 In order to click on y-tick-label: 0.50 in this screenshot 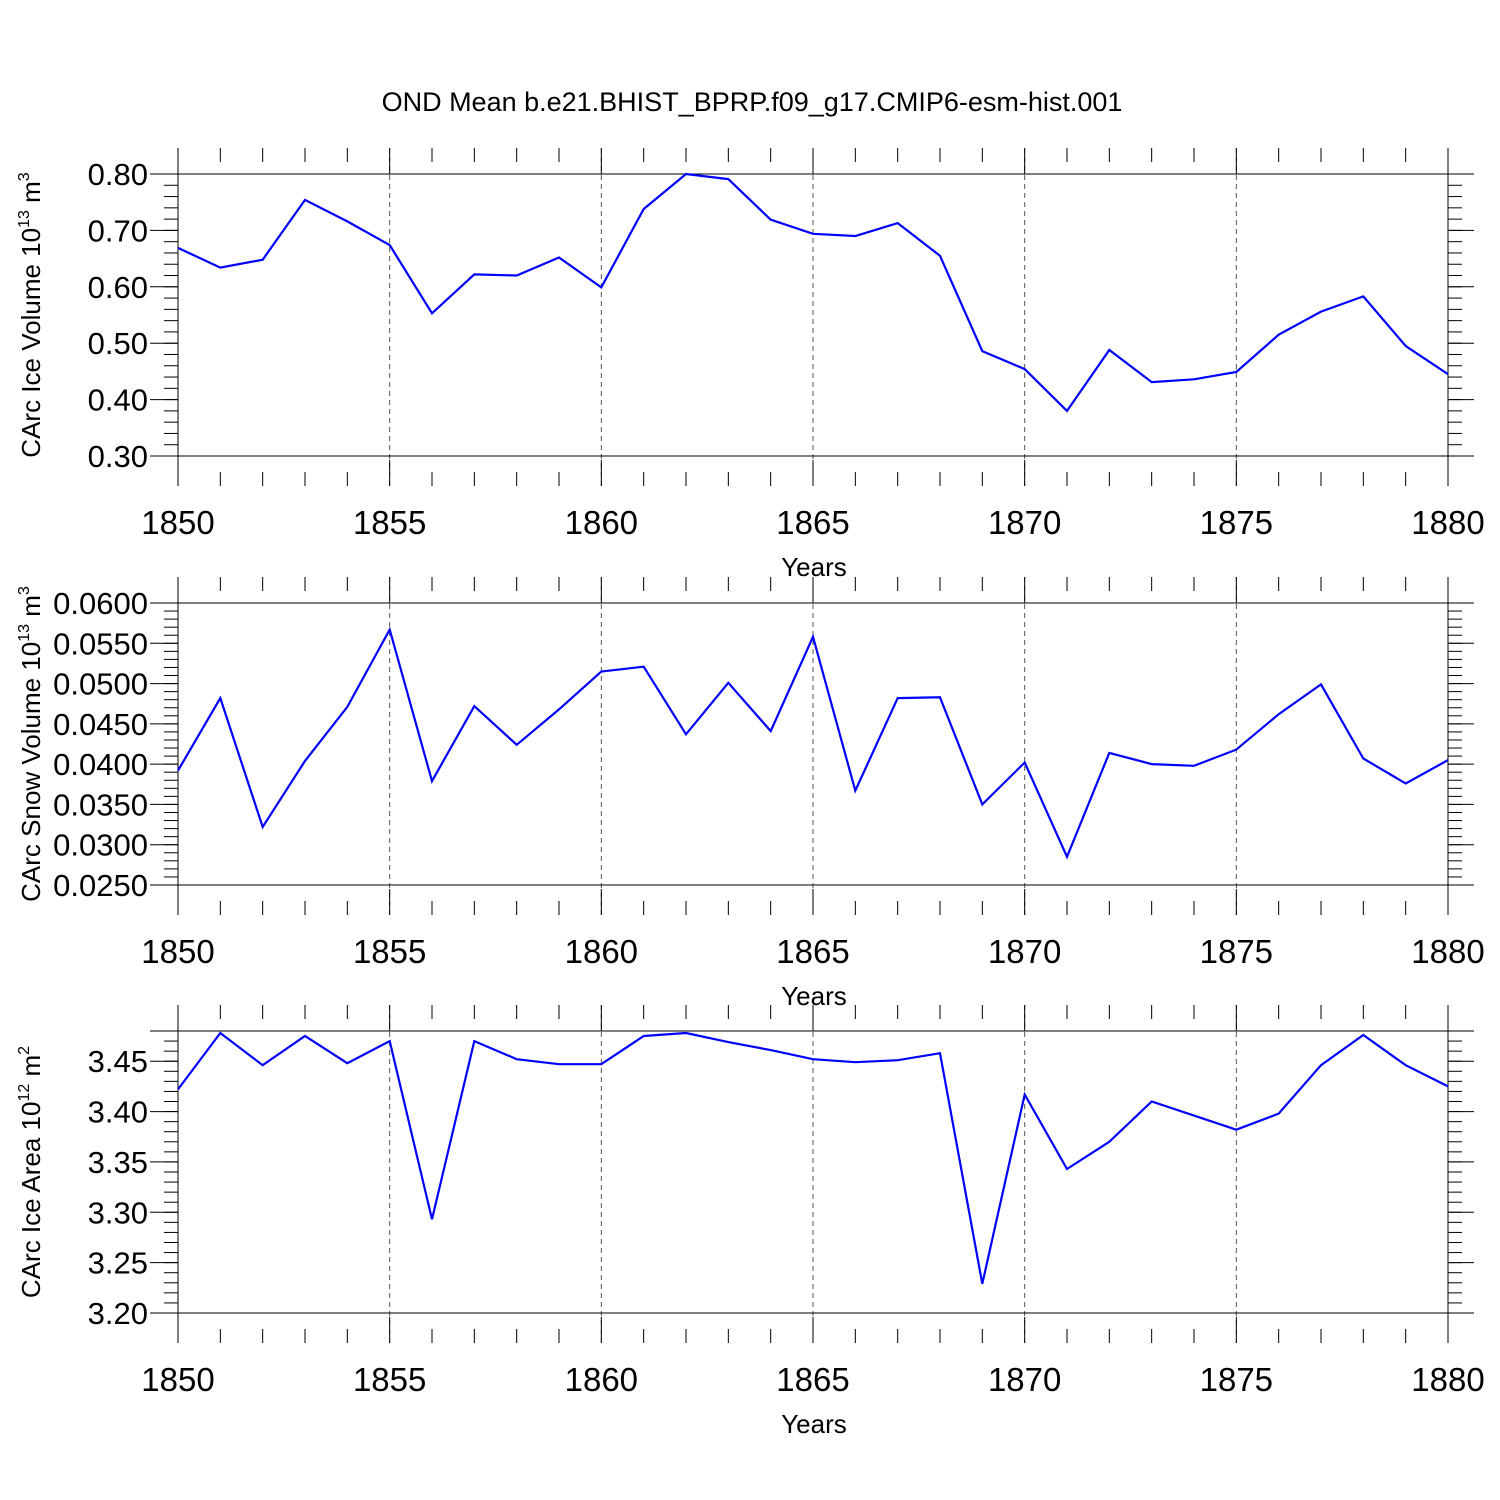, I will do `click(118, 343)`.